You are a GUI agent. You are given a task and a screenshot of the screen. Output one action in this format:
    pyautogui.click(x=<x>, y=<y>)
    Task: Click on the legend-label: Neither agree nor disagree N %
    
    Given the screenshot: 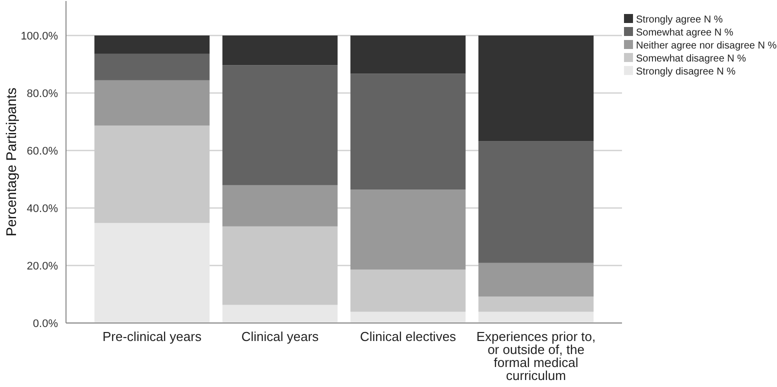 What is the action you would take?
    pyautogui.click(x=706, y=46)
    